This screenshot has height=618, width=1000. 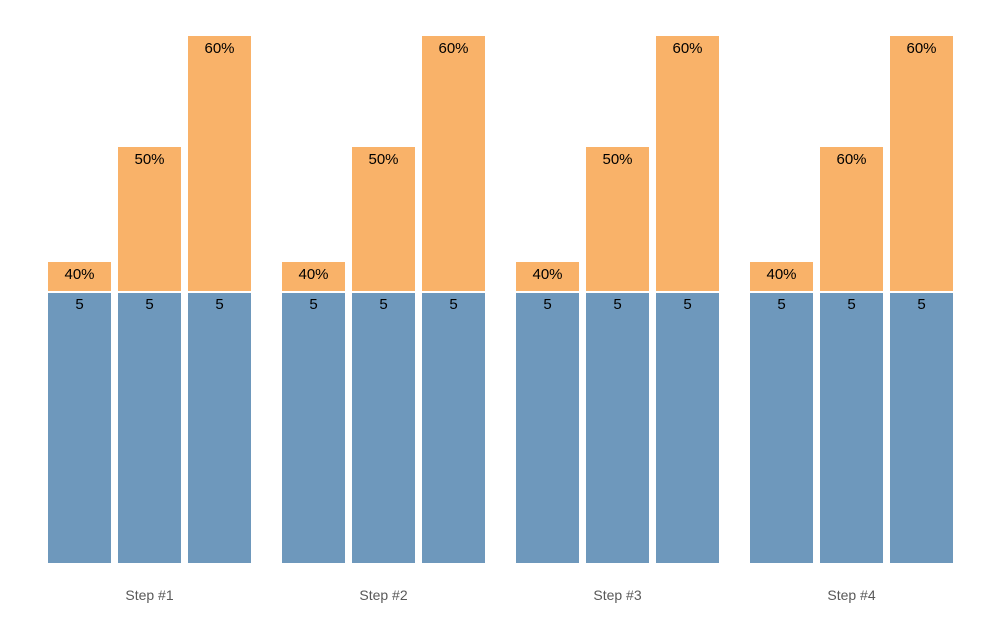 I want to click on bar-step3-60pct: 60% 5, so click(x=687, y=299).